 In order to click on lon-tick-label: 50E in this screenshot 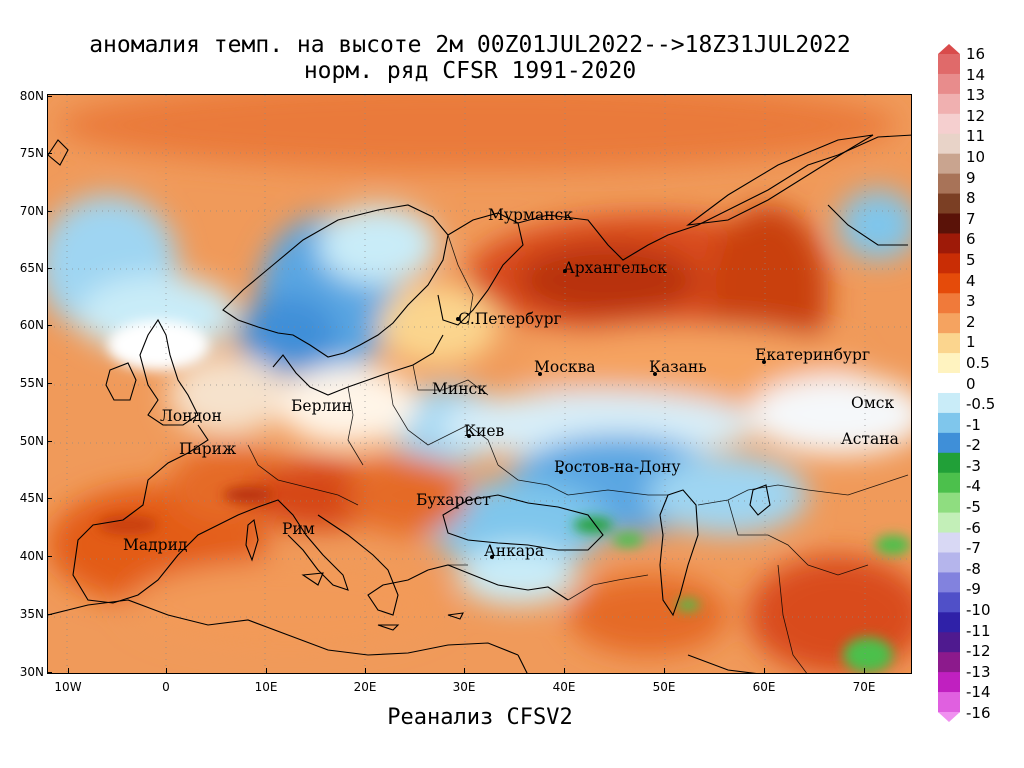, I will do `click(664, 687)`.